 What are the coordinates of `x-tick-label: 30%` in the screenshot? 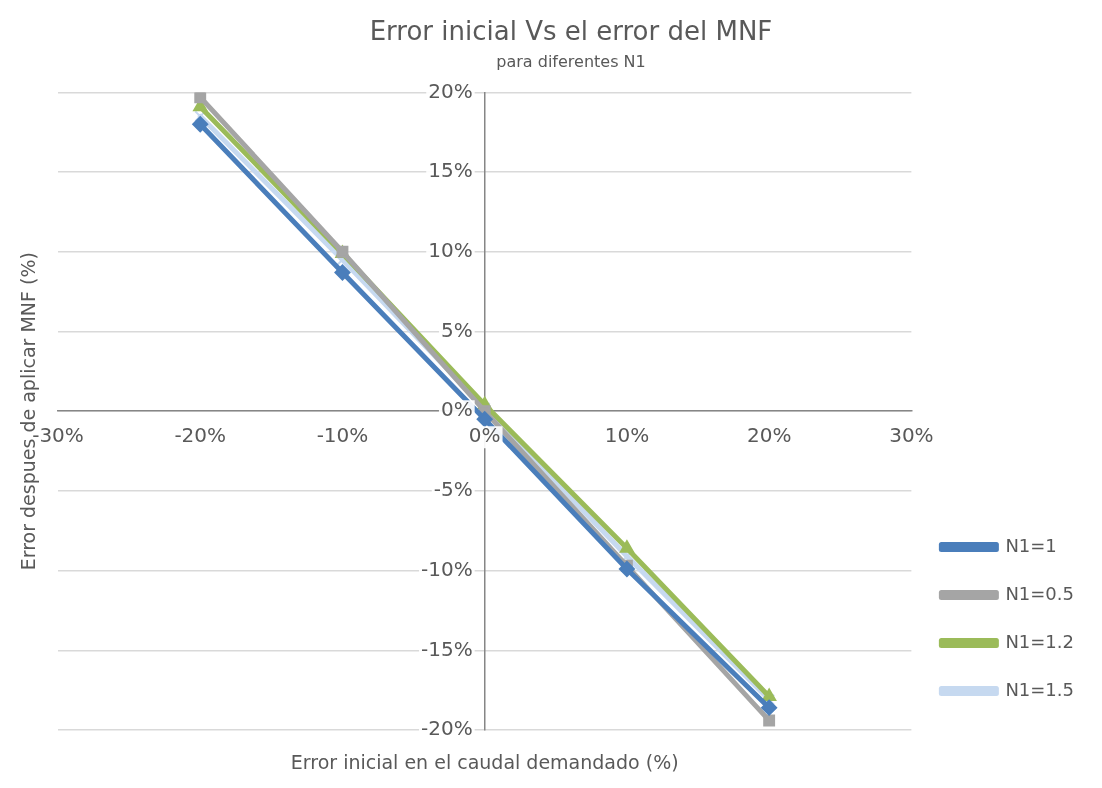 It's located at (911, 435).